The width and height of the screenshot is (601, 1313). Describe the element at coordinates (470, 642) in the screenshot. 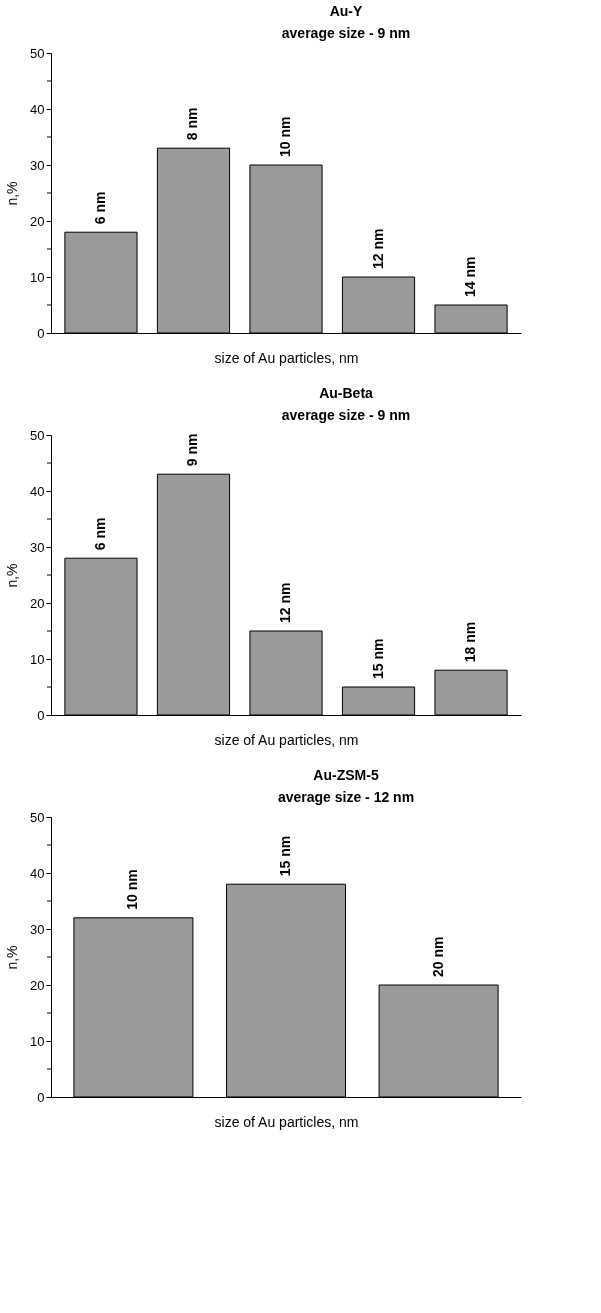

I see `x-tick-label: 18 nm` at that location.